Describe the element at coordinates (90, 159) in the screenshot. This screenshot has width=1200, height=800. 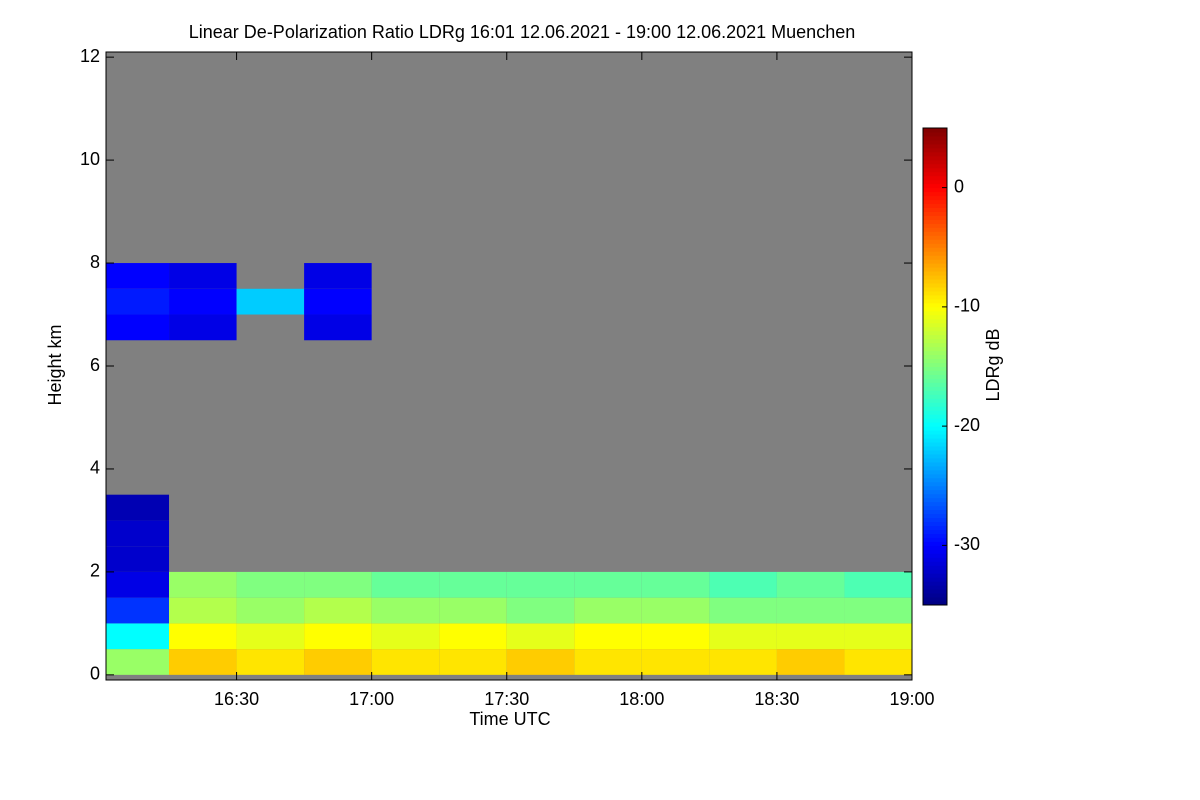
I see `y-tick-label: 10` at that location.